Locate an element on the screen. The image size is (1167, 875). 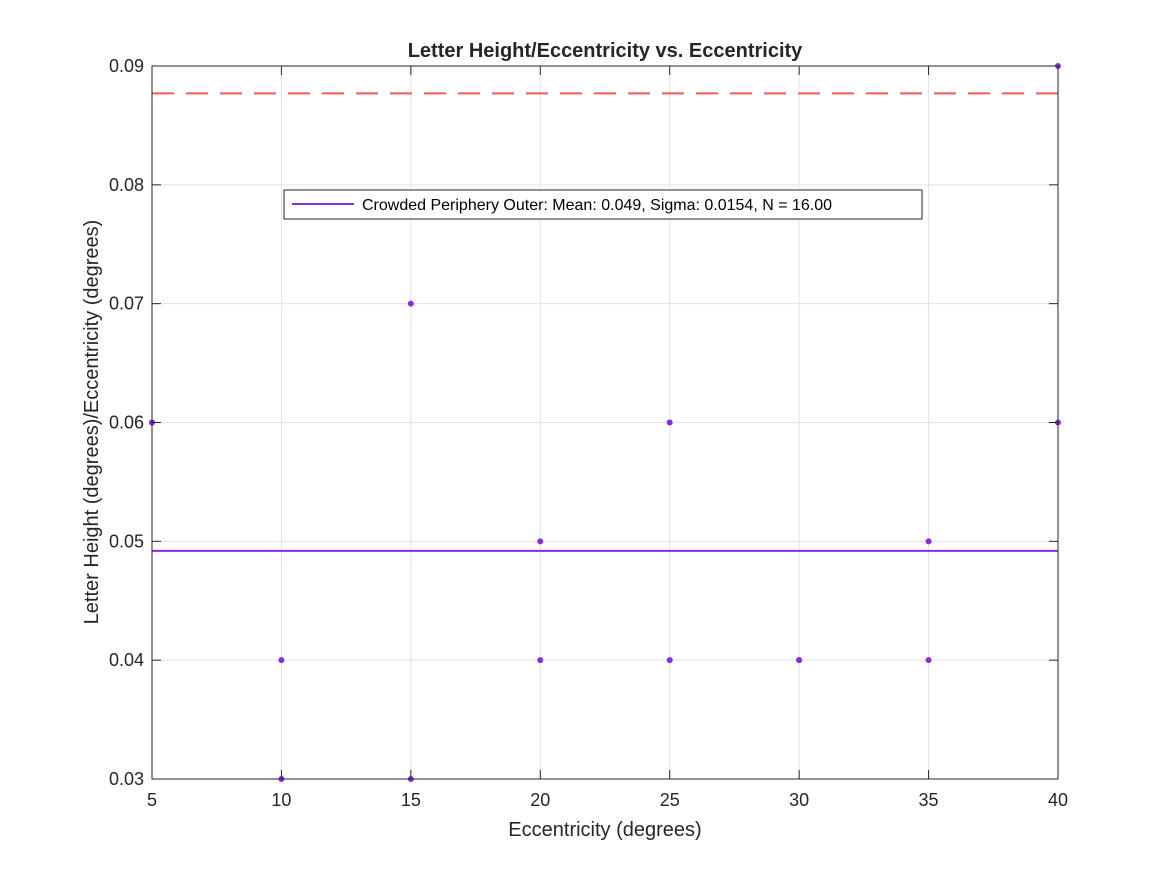
x-tick-label: 35 is located at coordinates (929, 800).